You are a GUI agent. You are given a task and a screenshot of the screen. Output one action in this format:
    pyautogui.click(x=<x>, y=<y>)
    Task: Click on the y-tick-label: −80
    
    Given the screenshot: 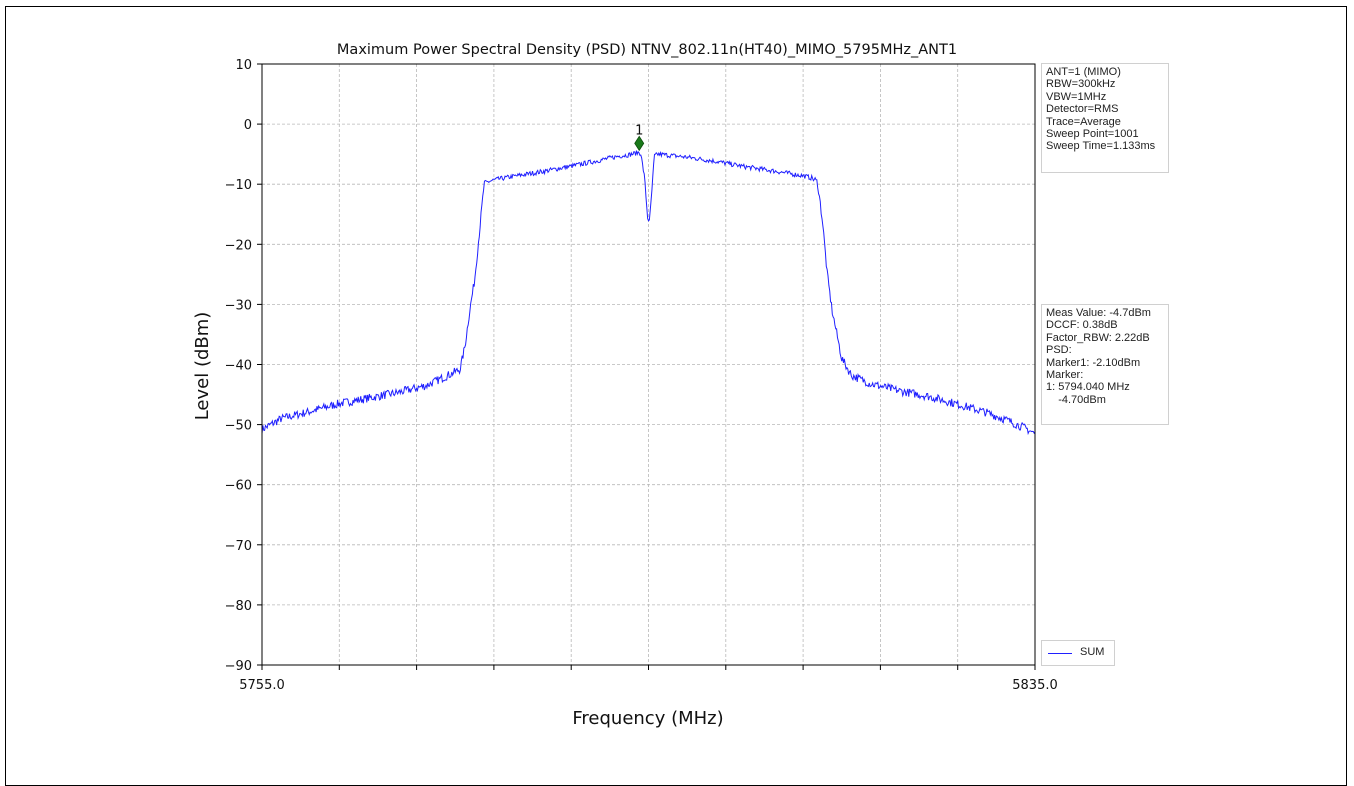 What is the action you would take?
    pyautogui.click(x=238, y=606)
    